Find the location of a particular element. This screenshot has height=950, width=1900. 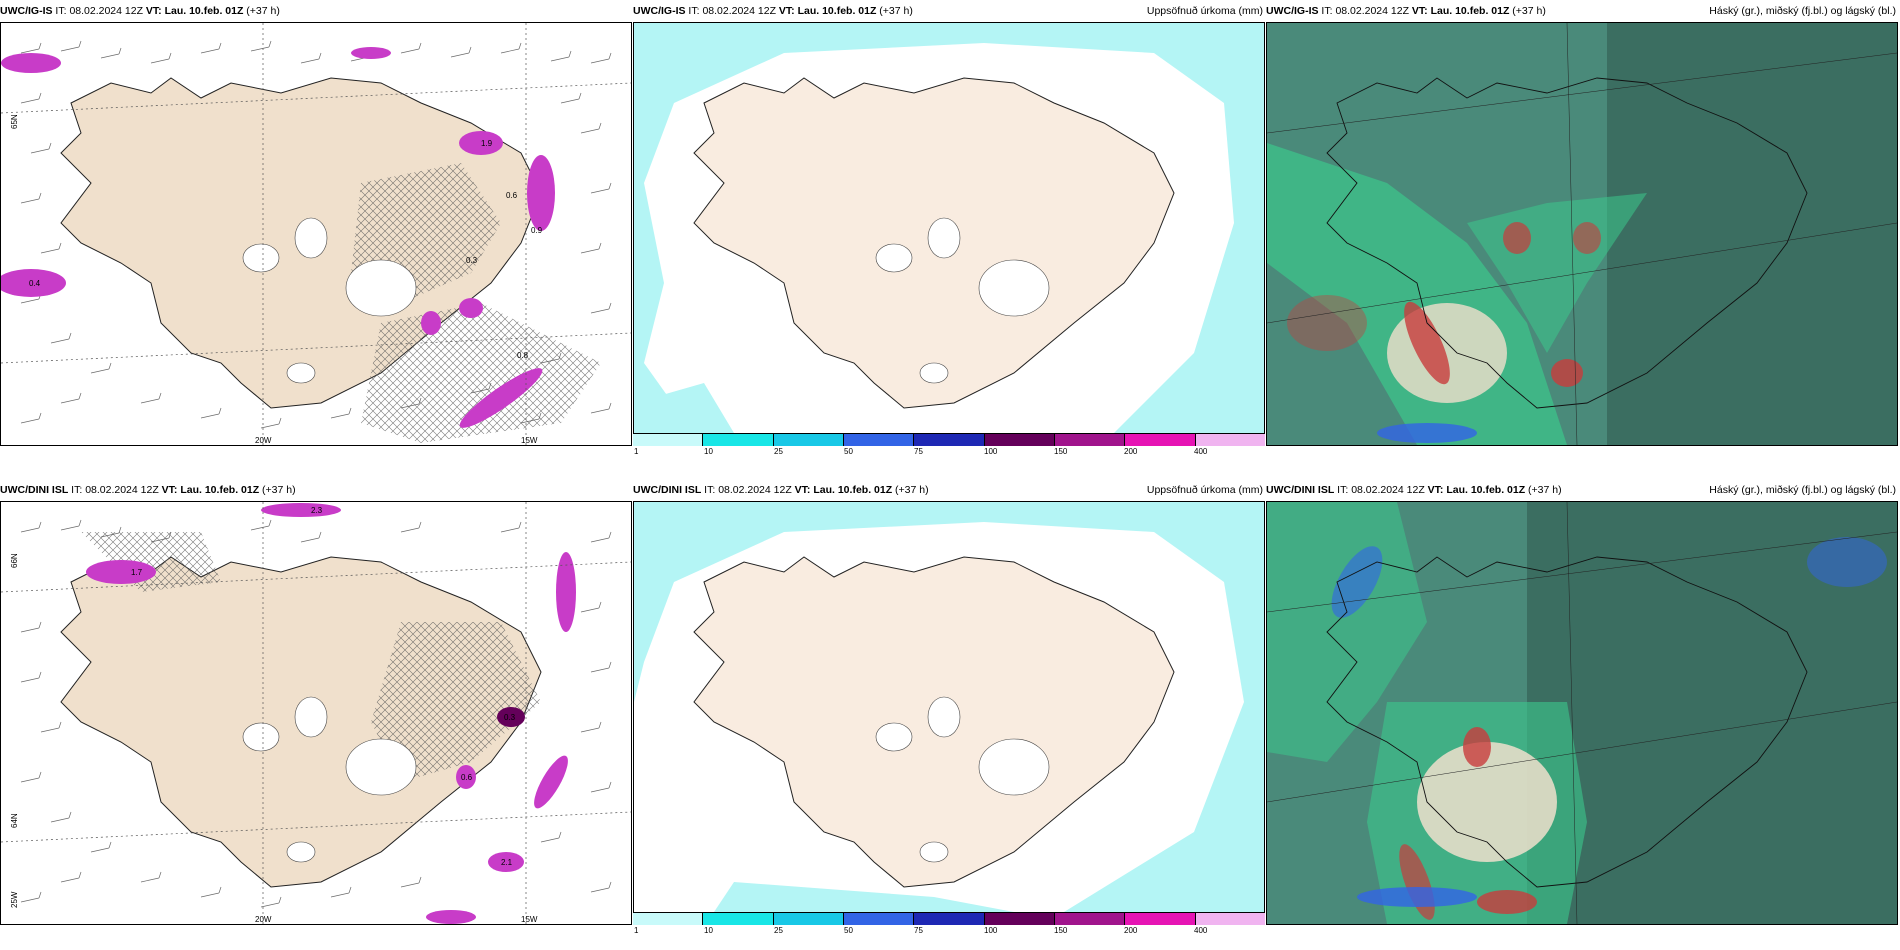

value-label: 0.9 is located at coordinates (537, 230).